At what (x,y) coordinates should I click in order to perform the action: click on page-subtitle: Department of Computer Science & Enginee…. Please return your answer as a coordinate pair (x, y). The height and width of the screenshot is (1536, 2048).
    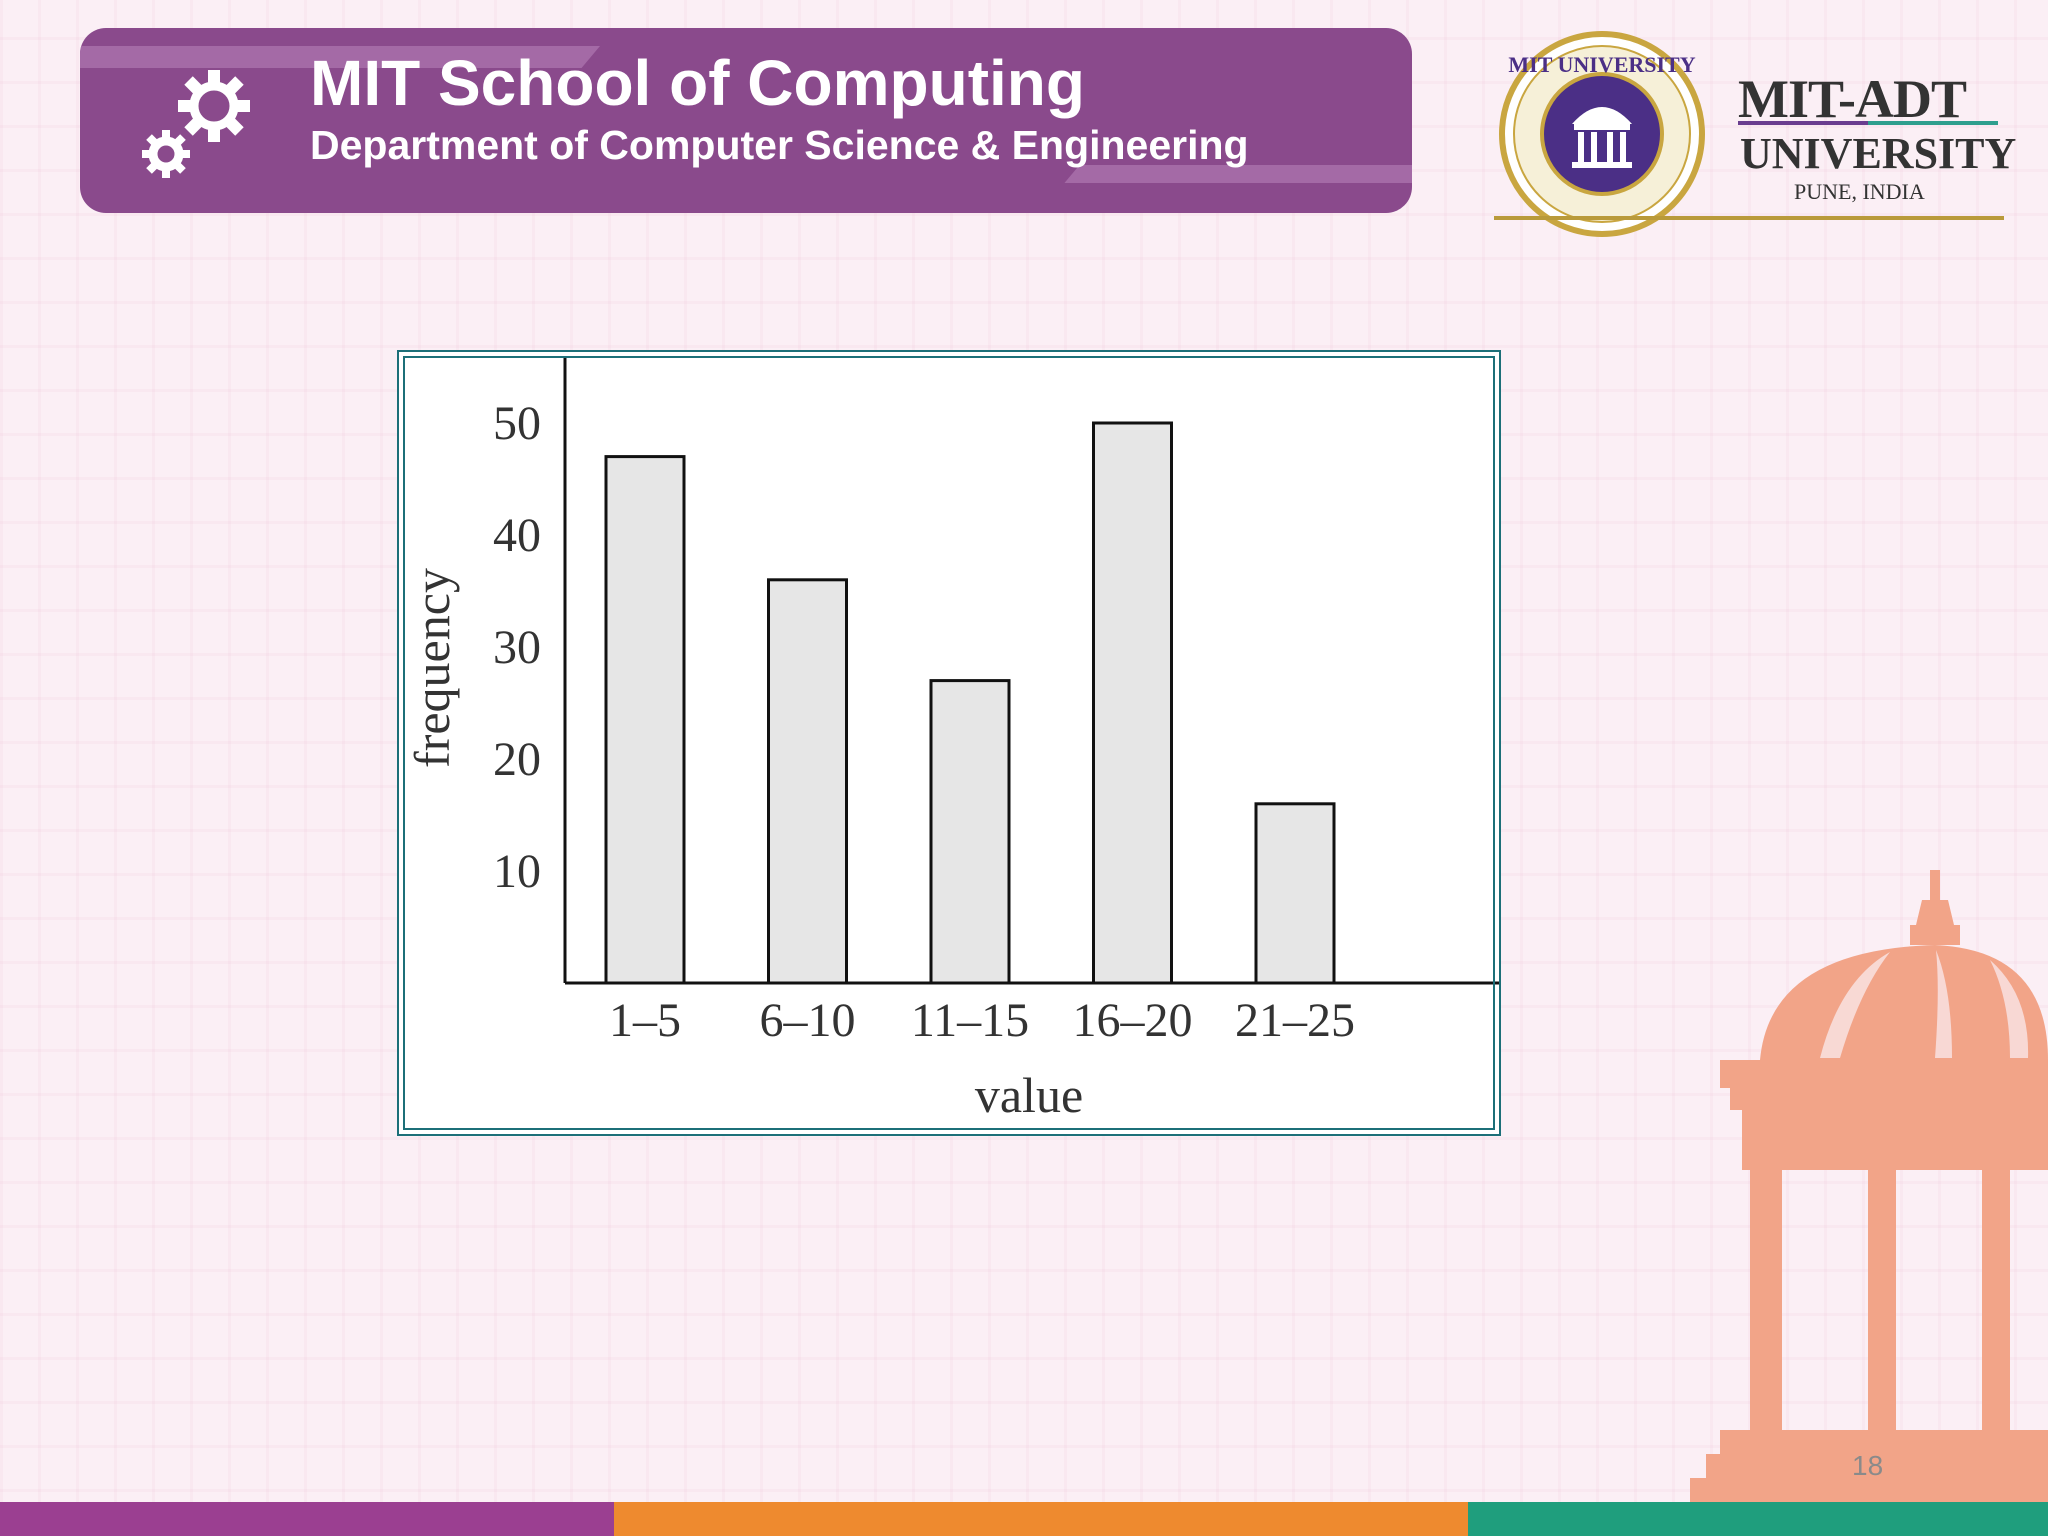
    Looking at the image, I should click on (779, 145).